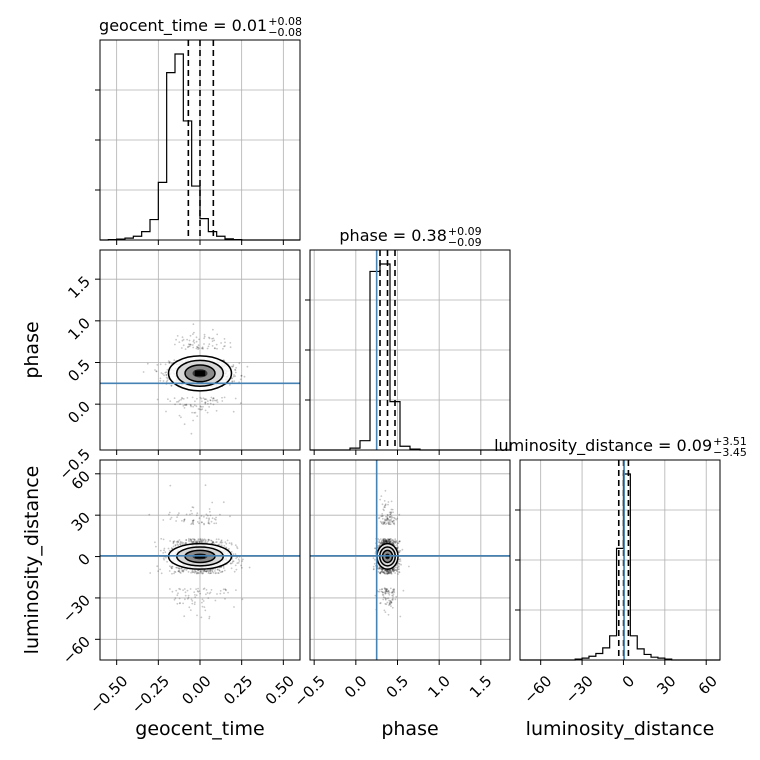 Image resolution: width=760 pixels, height=760 pixels. I want to click on xtick-label-geocent_time-0: −0.50, so click(108, 694).